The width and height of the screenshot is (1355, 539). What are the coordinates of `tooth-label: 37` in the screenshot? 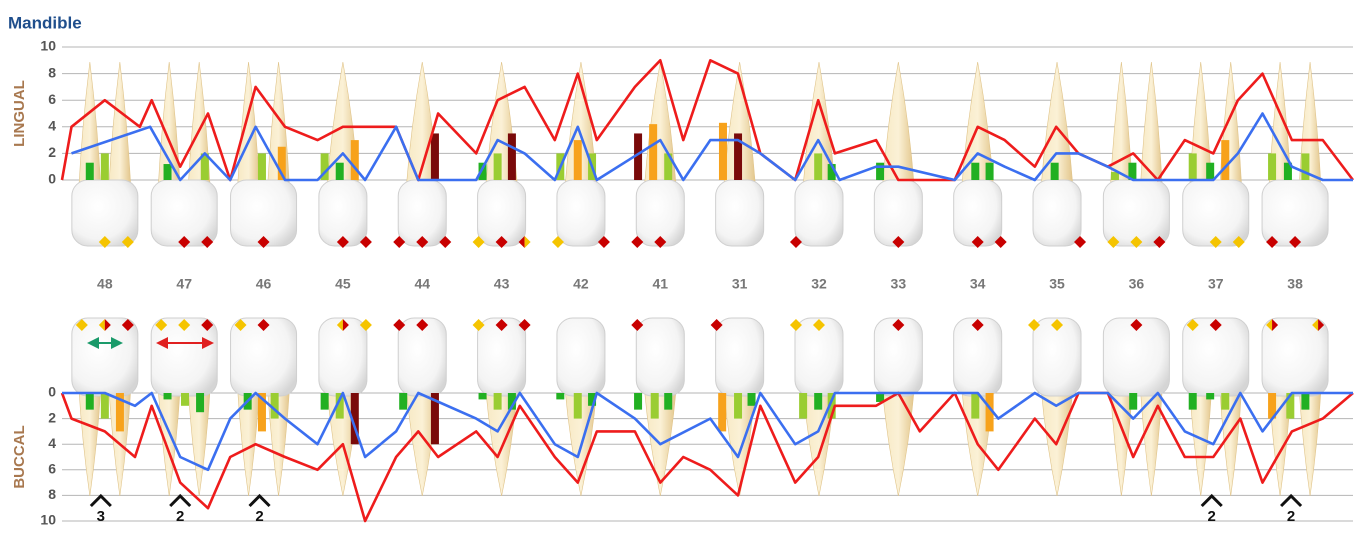 It's located at (1216, 284).